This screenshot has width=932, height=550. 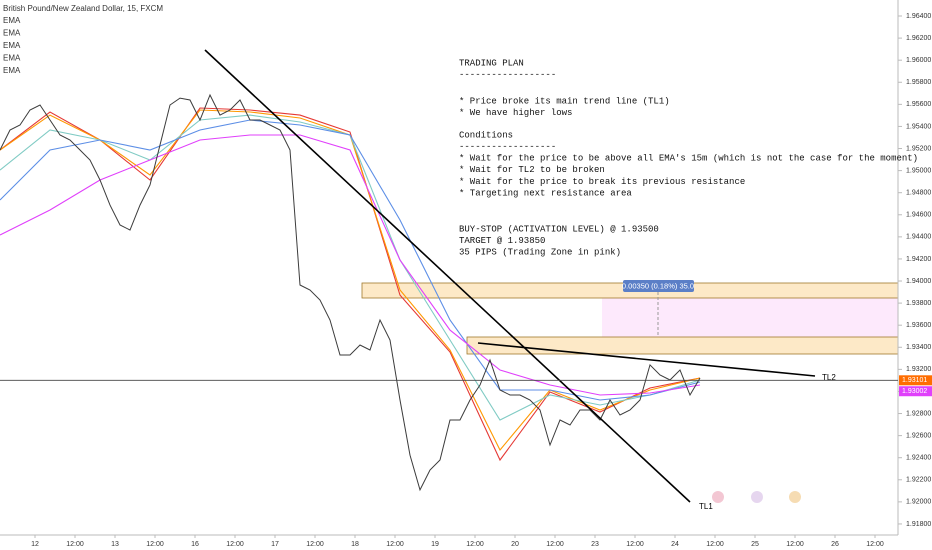 I want to click on y-tick-label: 1.96200, so click(x=918, y=38).